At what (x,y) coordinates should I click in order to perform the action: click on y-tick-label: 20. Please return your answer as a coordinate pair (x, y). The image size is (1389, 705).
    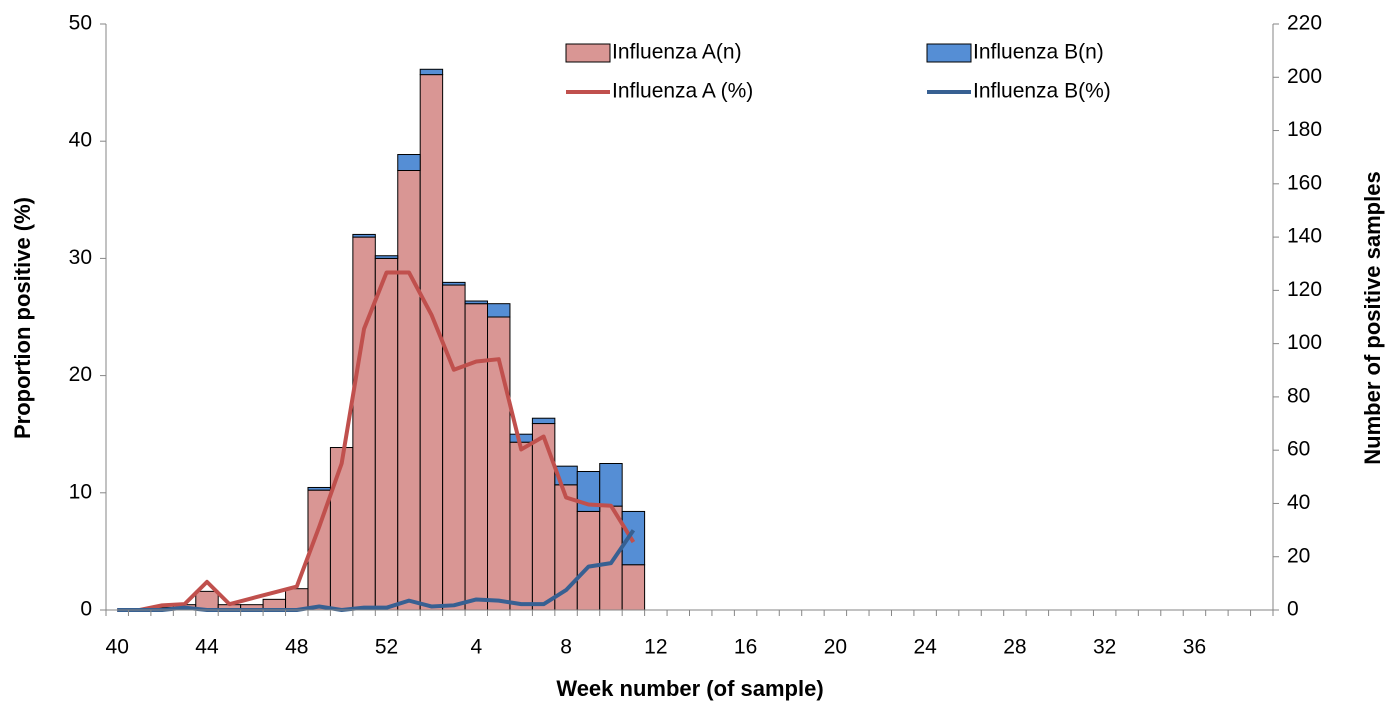
    Looking at the image, I should click on (80, 374).